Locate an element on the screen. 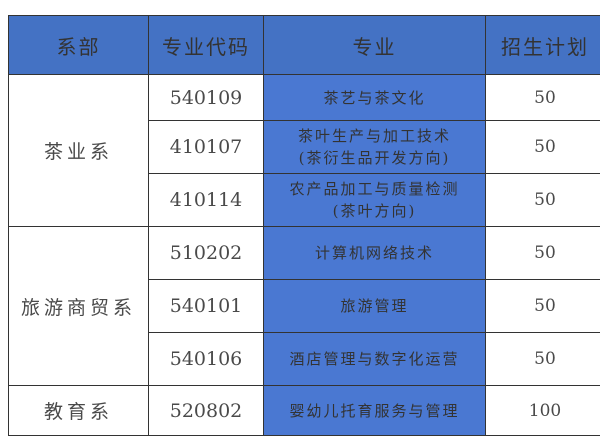  table-row: 教育系 520802 婴幼儿托育服务与管理 100 is located at coordinates (304, 410).